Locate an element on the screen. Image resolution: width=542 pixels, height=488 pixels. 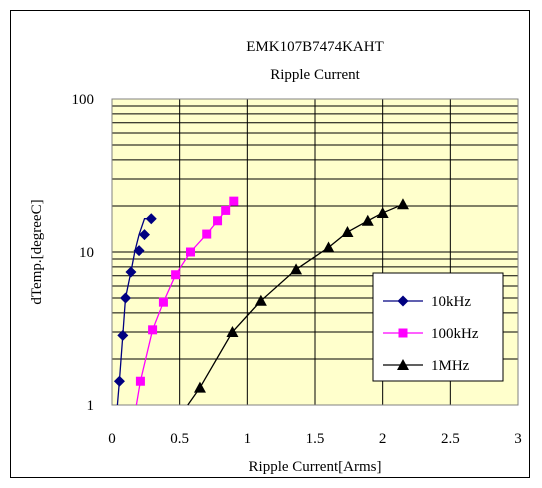
x-tick-label: 1.5 is located at coordinates (315, 439).